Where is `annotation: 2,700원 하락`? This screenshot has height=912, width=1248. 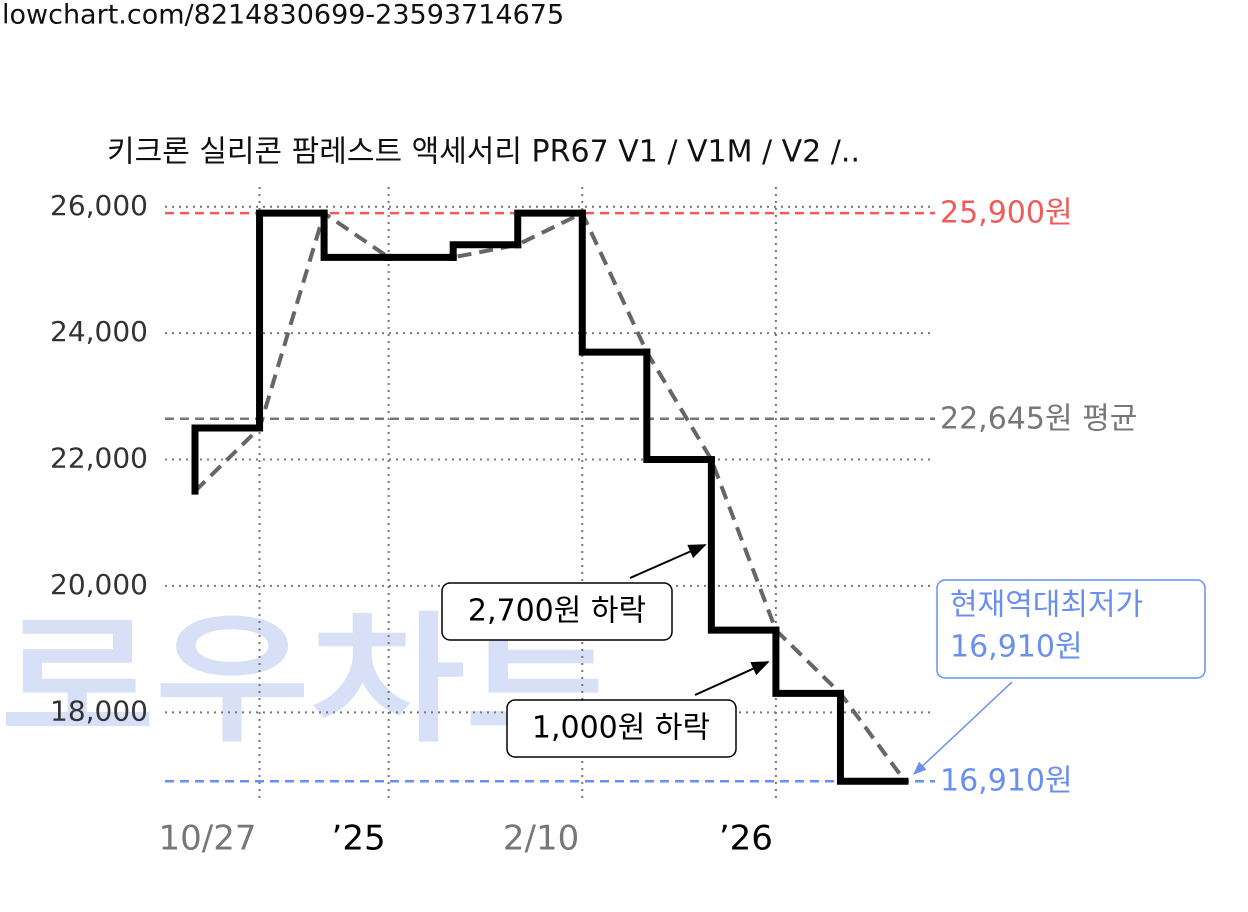
annotation: 2,700원 하락 is located at coordinates (557, 611).